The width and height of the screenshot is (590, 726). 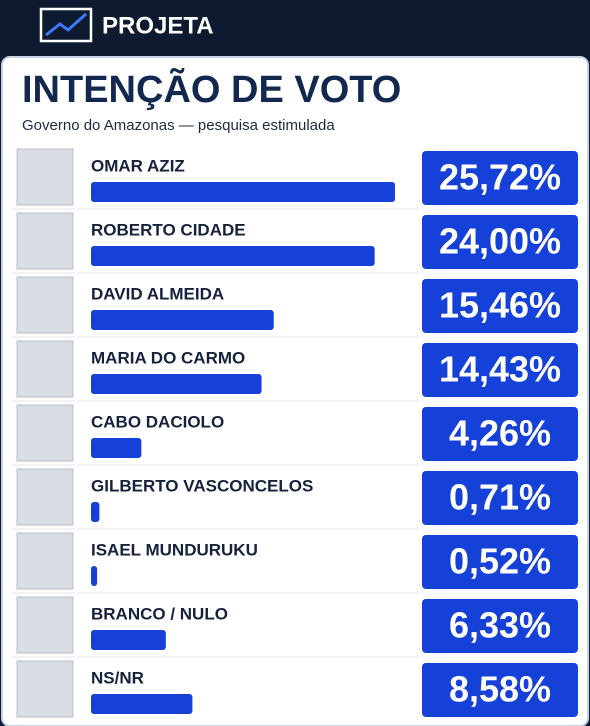 I want to click on value-label: 6,33%, so click(x=500, y=625).